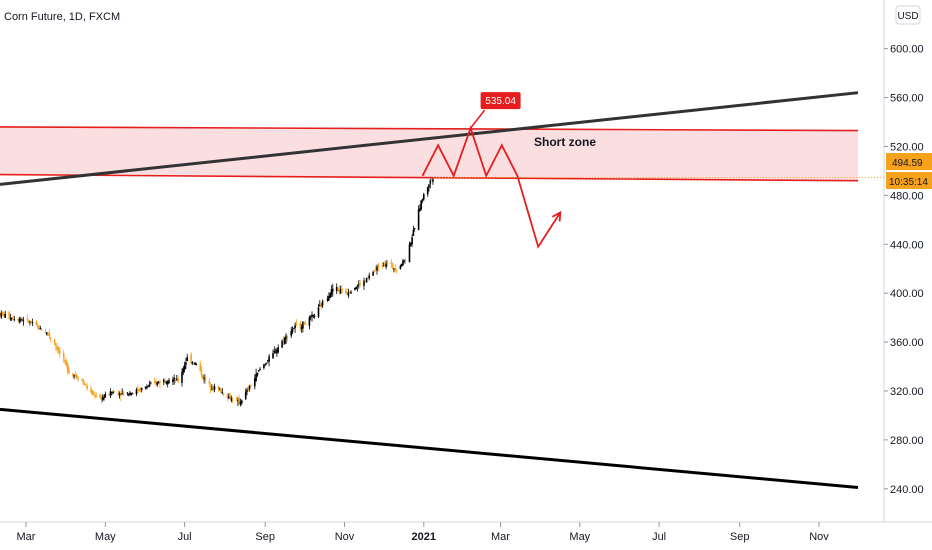 Image resolution: width=932 pixels, height=550 pixels. I want to click on currency-button: USD, so click(908, 15).